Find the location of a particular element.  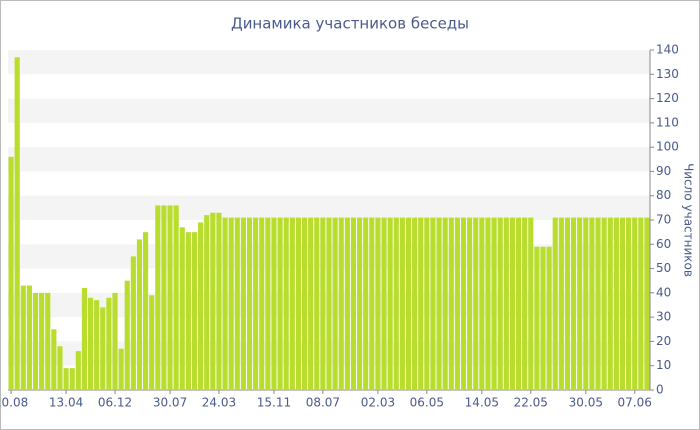

x-tick-label: 15.11 is located at coordinates (274, 403).